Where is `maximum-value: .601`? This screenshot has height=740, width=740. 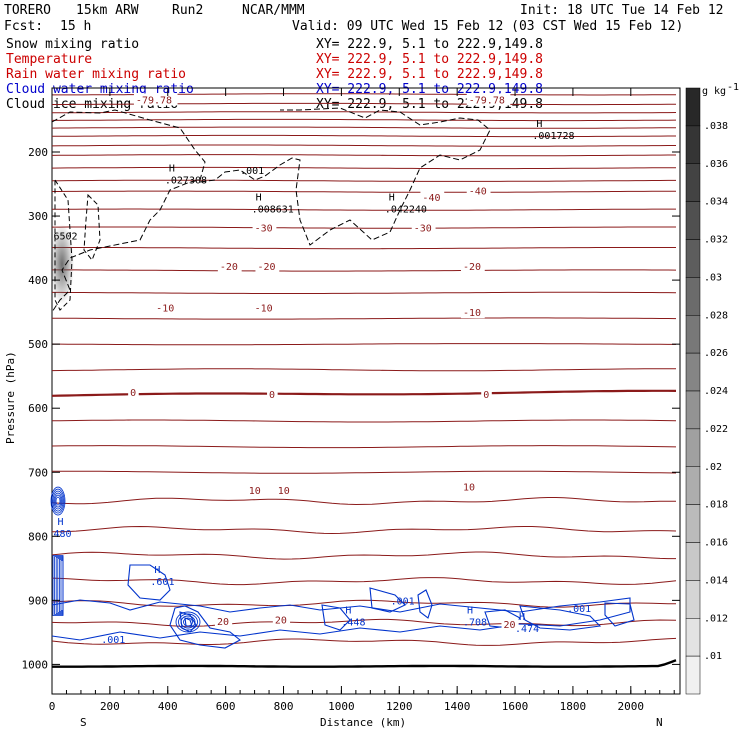
maximum-value: .601 is located at coordinates (162, 582).